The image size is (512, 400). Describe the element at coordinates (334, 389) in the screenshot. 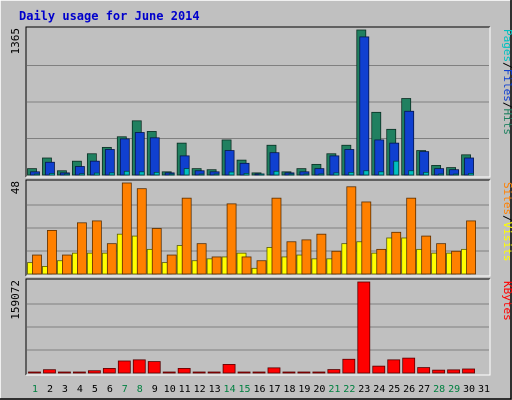

I see `x-tick-label: 21` at that location.